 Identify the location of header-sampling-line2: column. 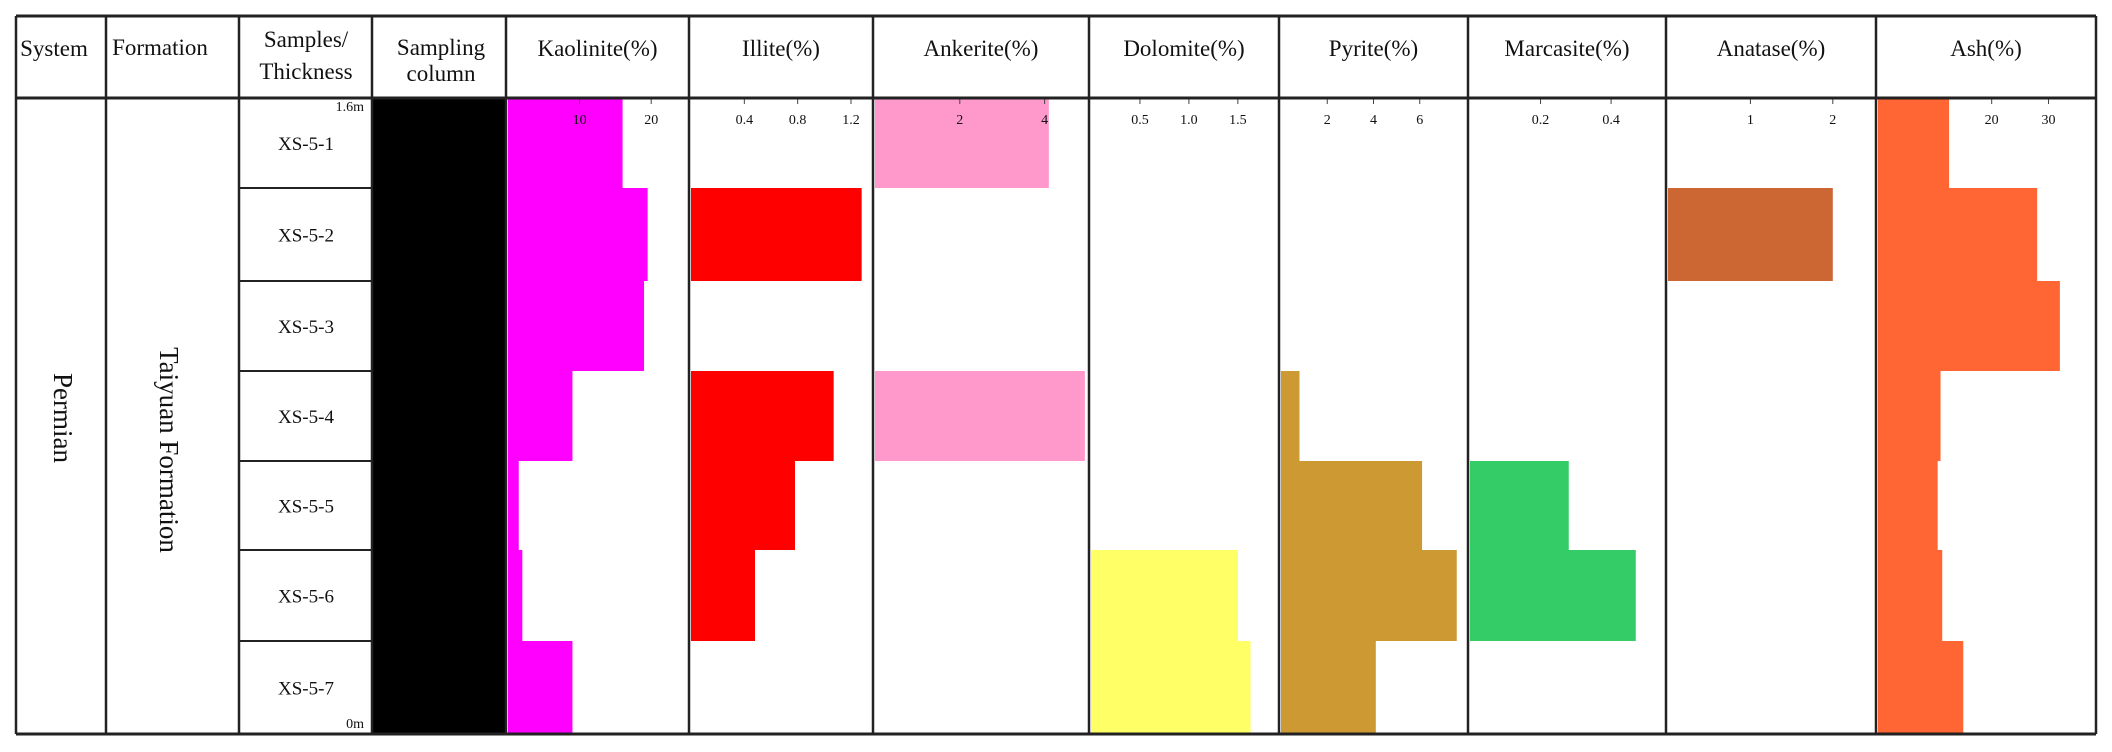
(441, 73).